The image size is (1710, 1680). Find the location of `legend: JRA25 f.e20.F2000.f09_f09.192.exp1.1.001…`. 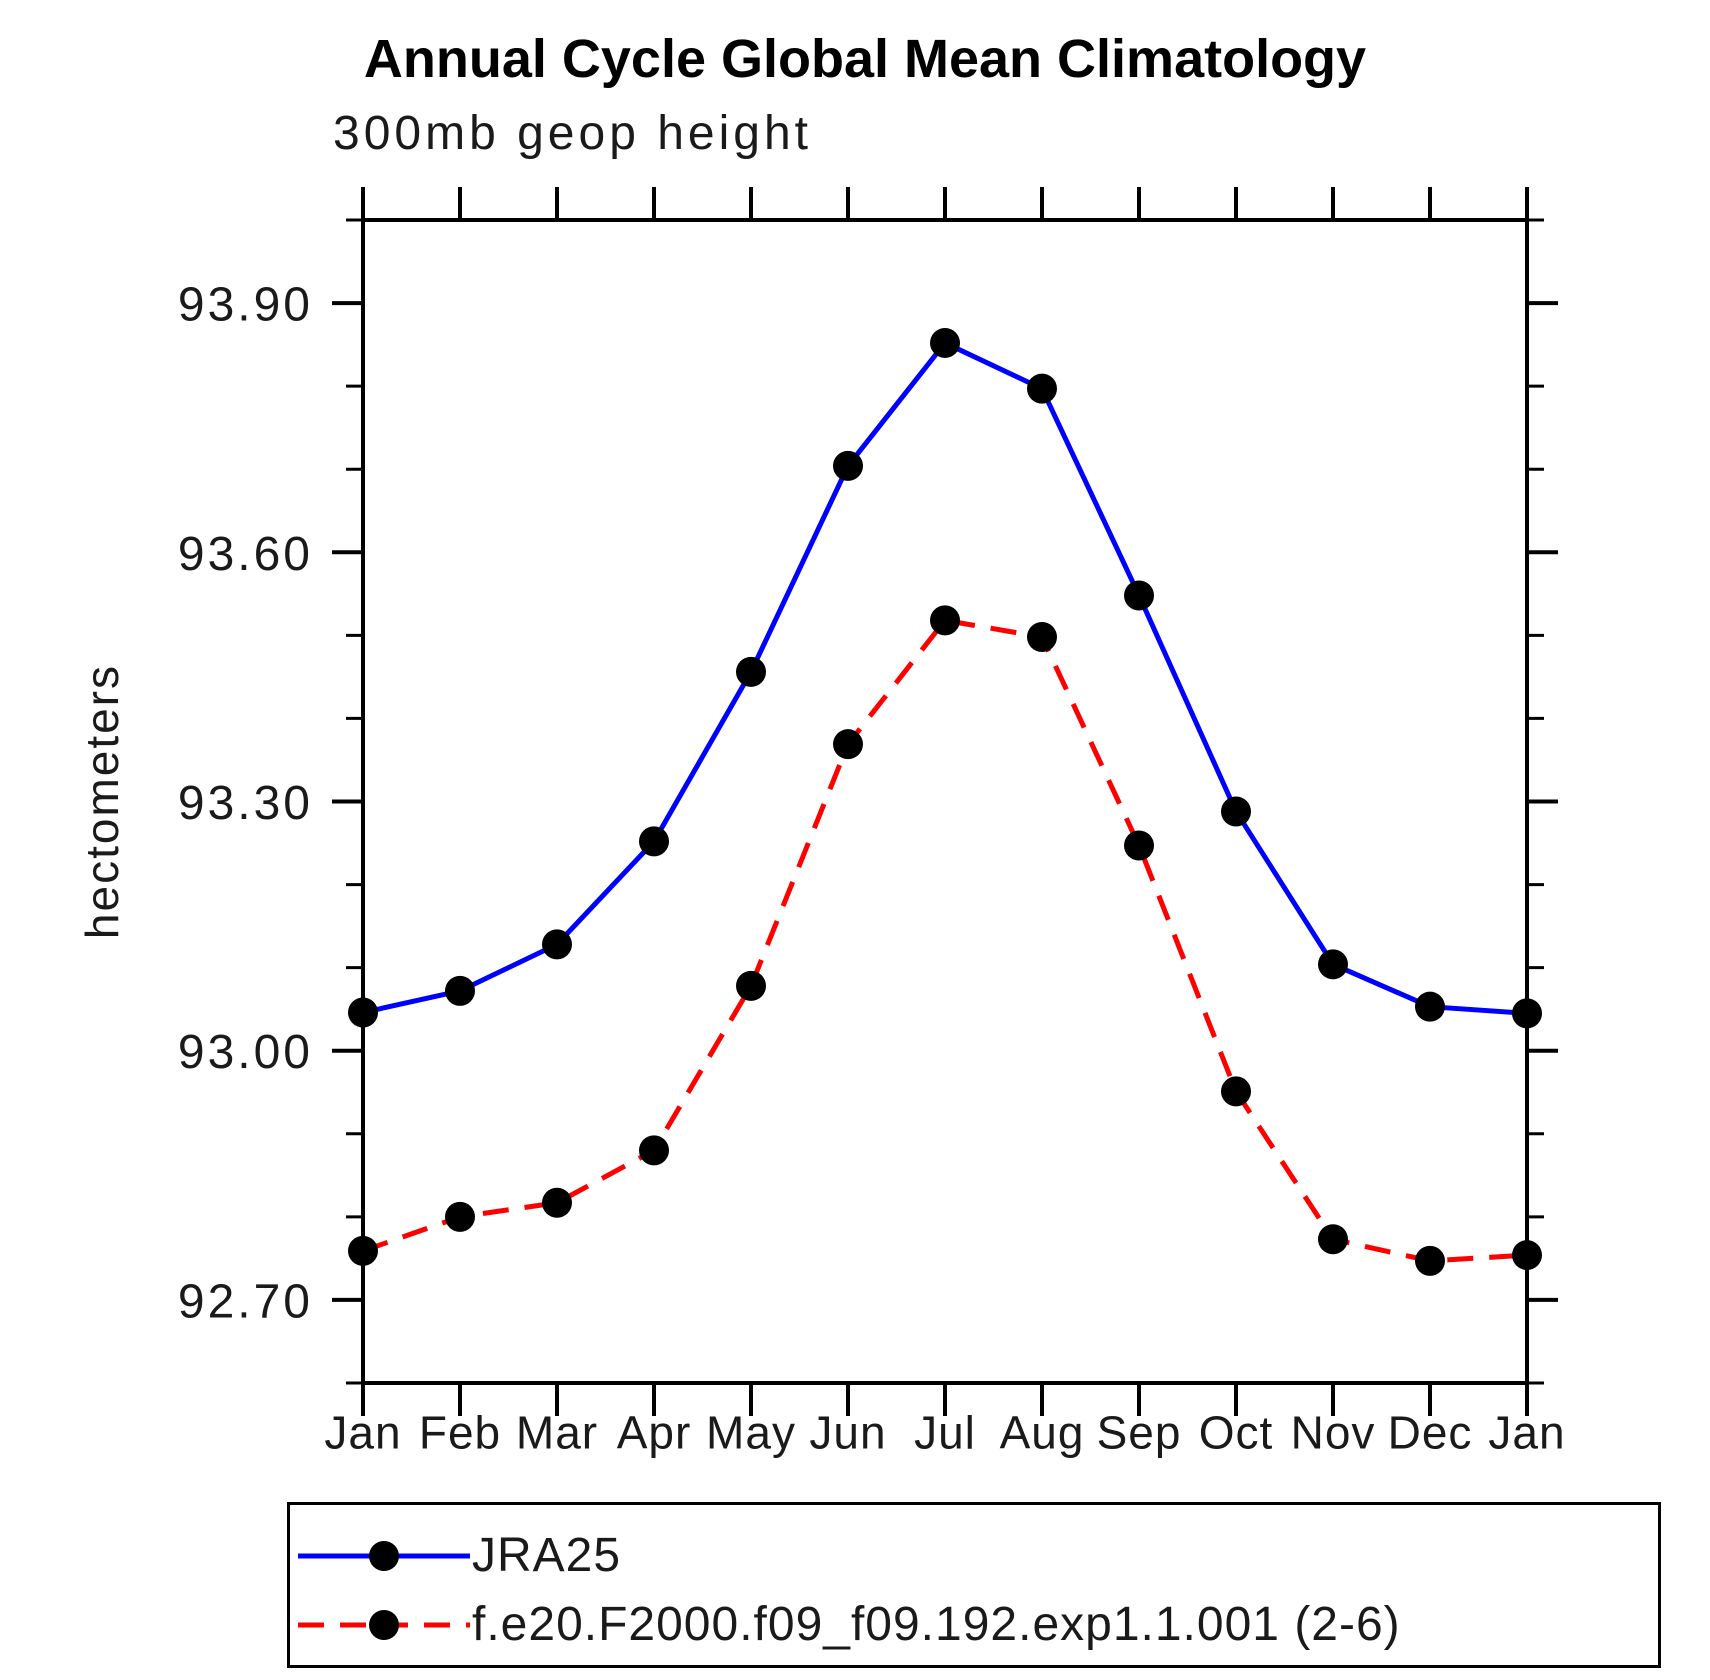

legend: JRA25 f.e20.F2000.f09_f09.192.exp1.1.001… is located at coordinates (974, 1585).